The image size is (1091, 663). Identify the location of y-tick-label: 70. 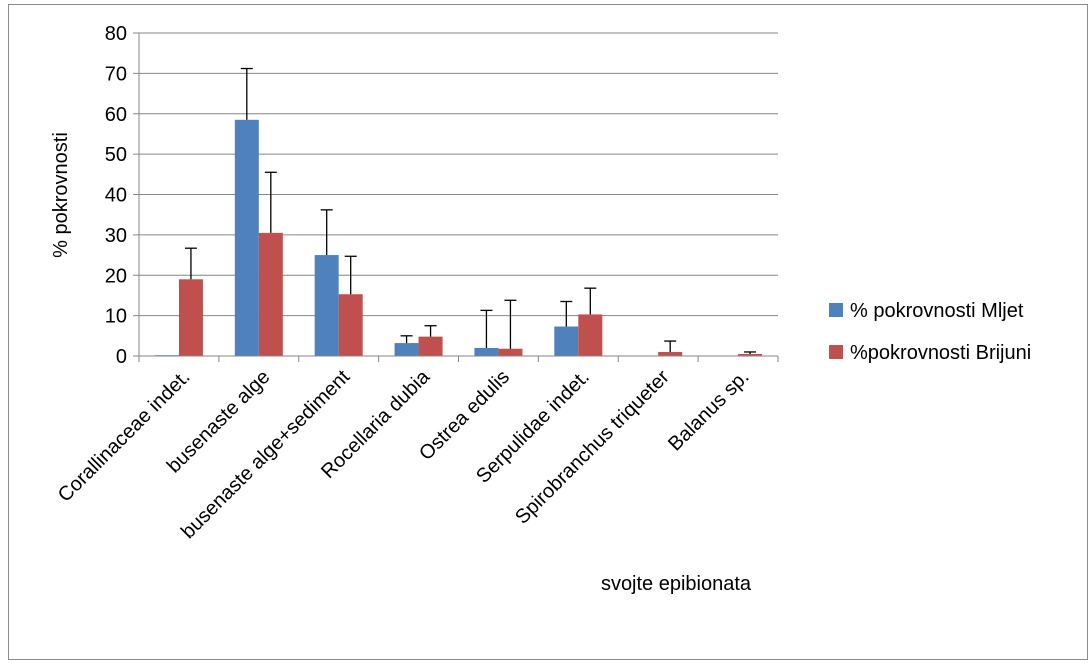
(116, 74).